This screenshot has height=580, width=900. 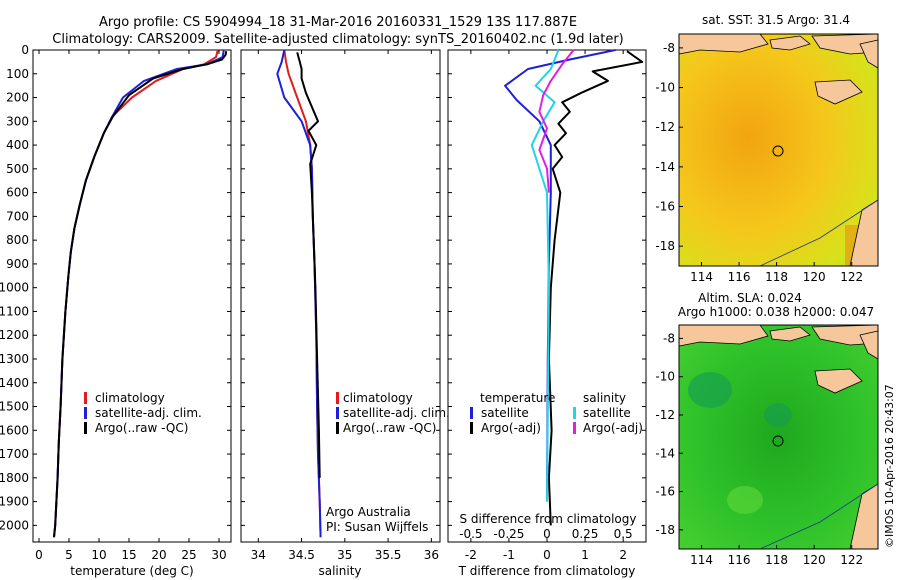 I want to click on sla-map-axes: 114 116 118 120 122 -8 -10 -12 -14 -16 -18, so click(x=759, y=449).